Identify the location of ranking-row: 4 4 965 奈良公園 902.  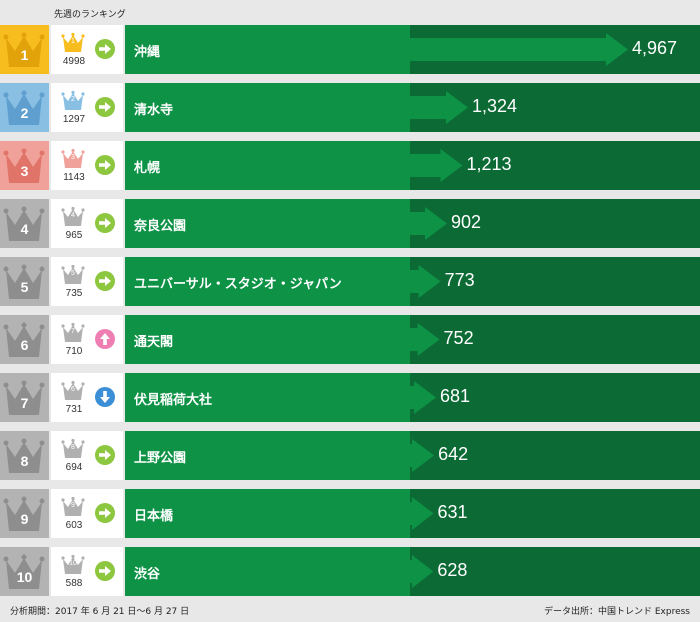
(350, 223).